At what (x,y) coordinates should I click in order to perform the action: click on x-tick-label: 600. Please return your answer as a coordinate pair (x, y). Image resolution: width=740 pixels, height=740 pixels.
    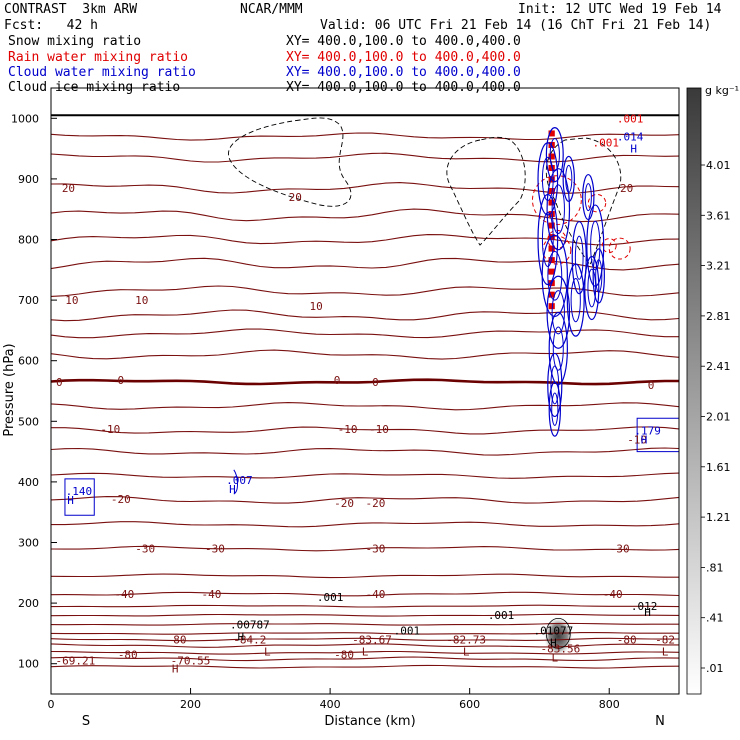
    Looking at the image, I should click on (469, 704).